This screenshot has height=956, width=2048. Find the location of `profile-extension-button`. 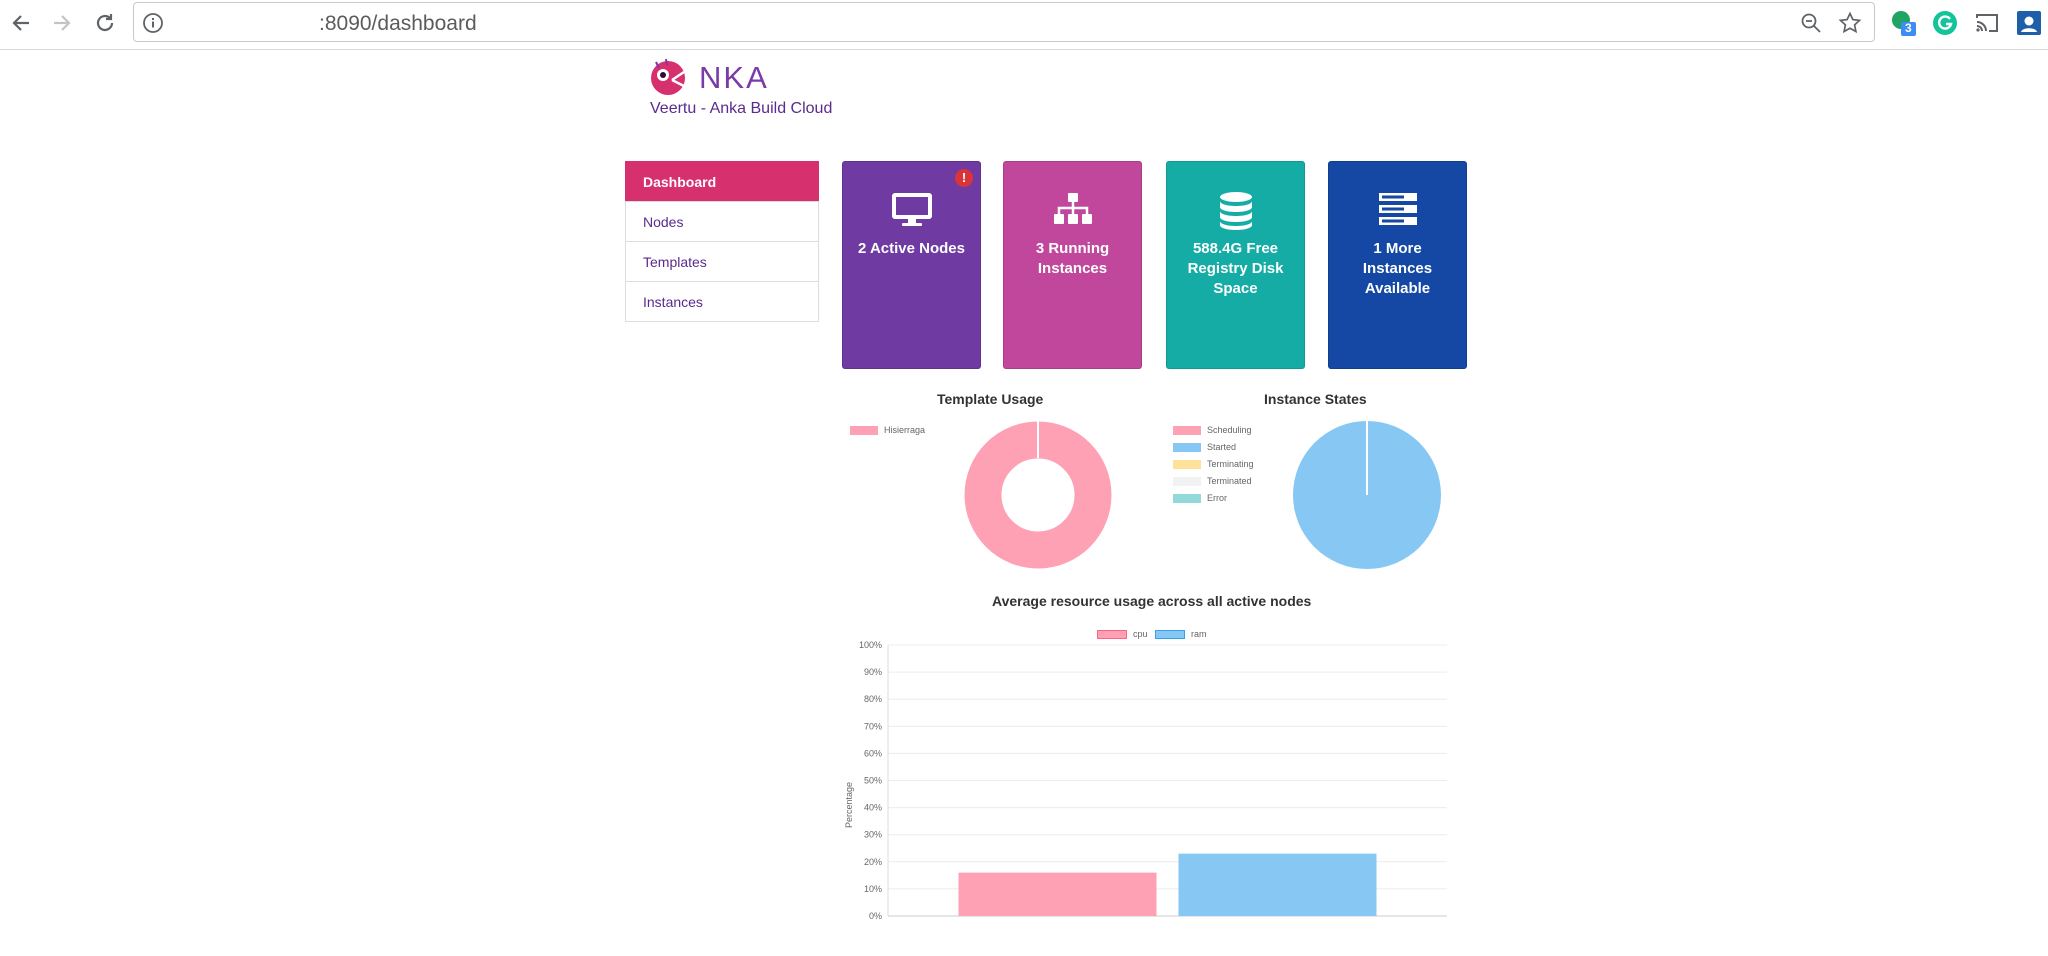

profile-extension-button is located at coordinates (2029, 23).